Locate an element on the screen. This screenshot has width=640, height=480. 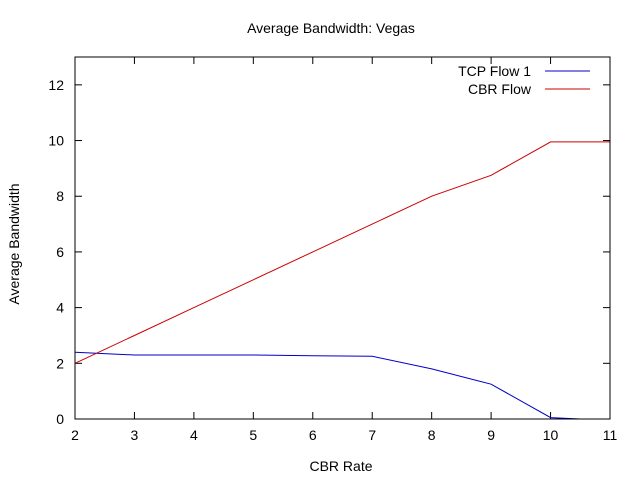
y-tick-label: 12 is located at coordinates (56, 85).